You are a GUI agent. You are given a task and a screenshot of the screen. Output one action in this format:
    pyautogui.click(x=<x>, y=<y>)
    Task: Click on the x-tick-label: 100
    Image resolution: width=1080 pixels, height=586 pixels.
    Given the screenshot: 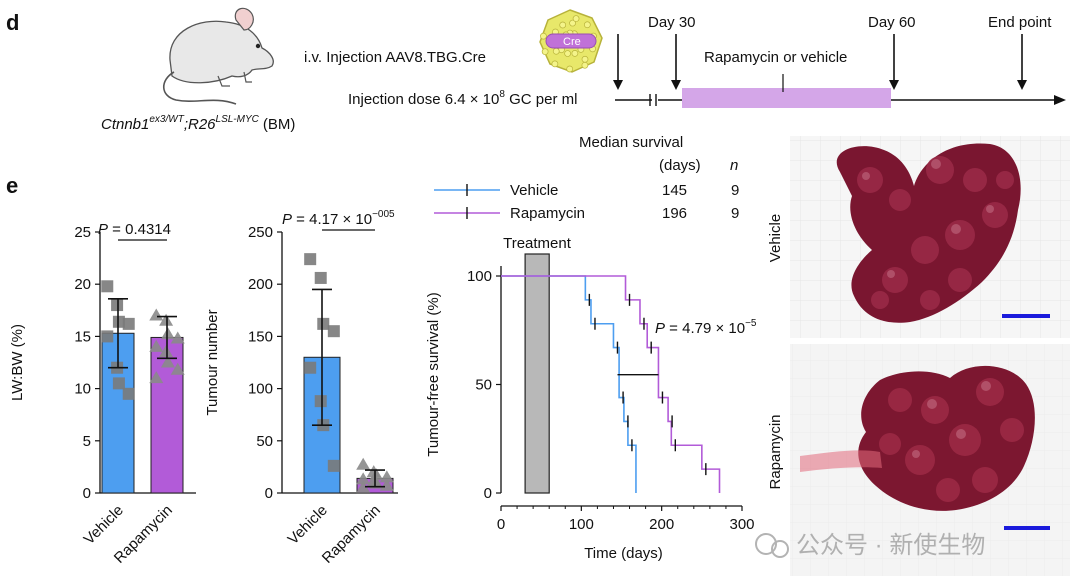 What is the action you would take?
    pyautogui.click(x=581, y=524)
    